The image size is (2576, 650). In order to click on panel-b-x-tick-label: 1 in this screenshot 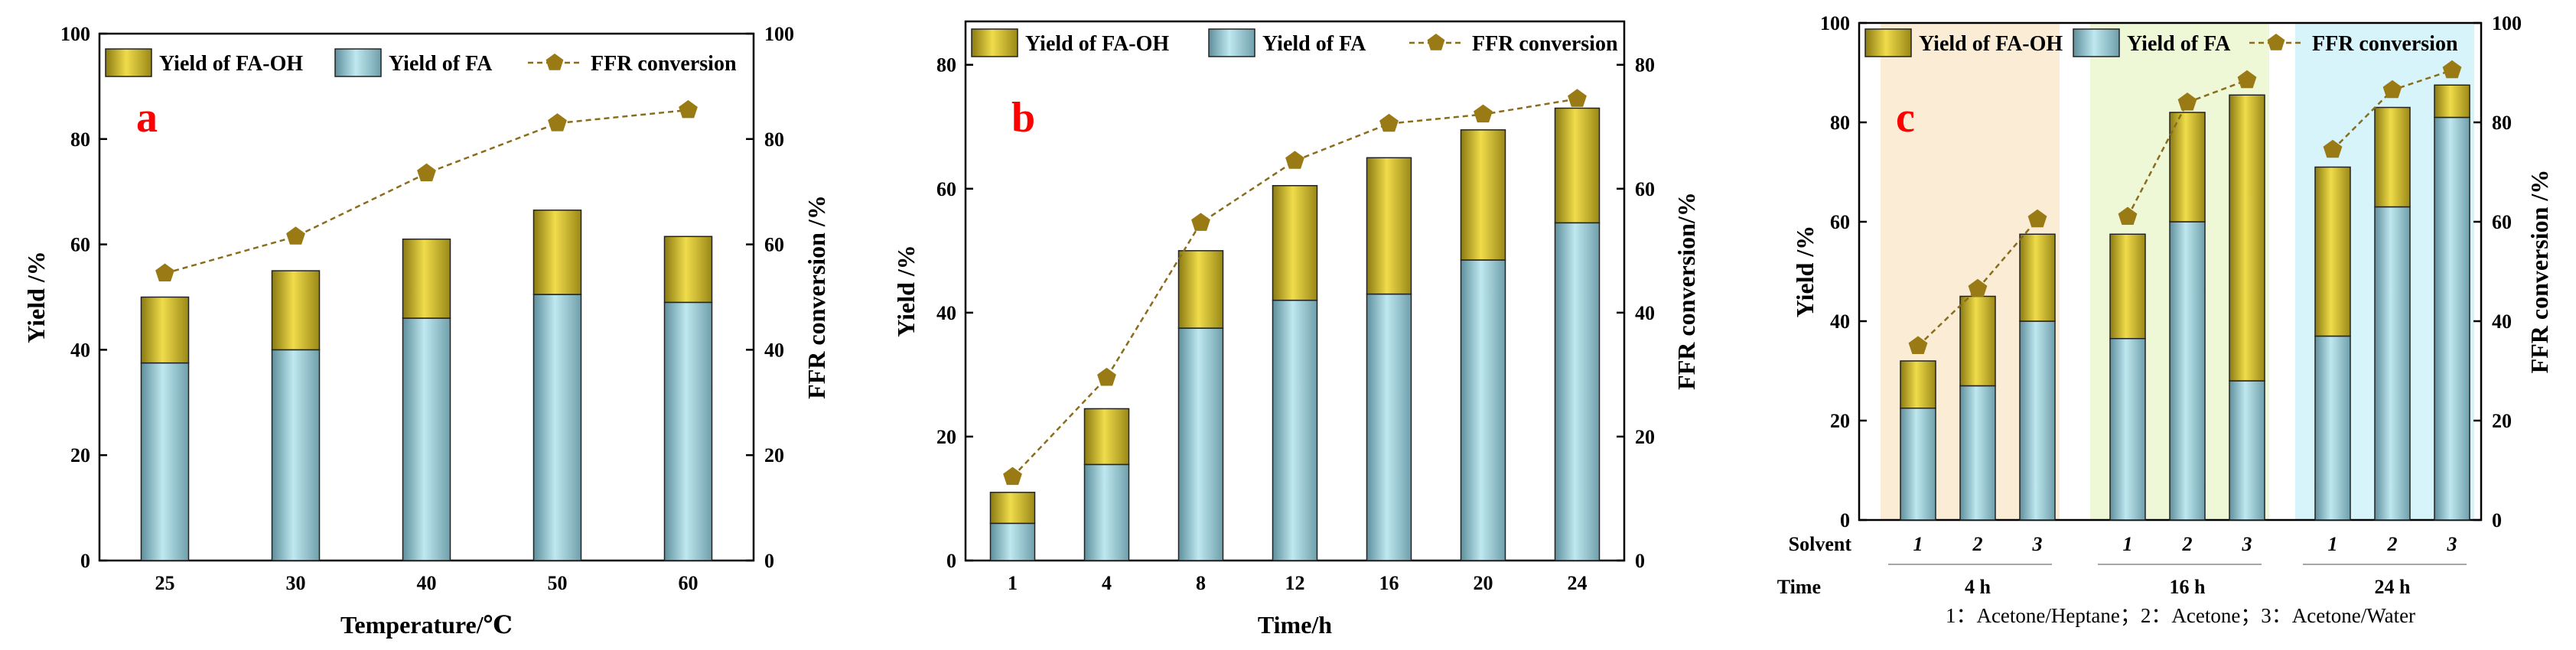, I will do `click(1013, 583)`.